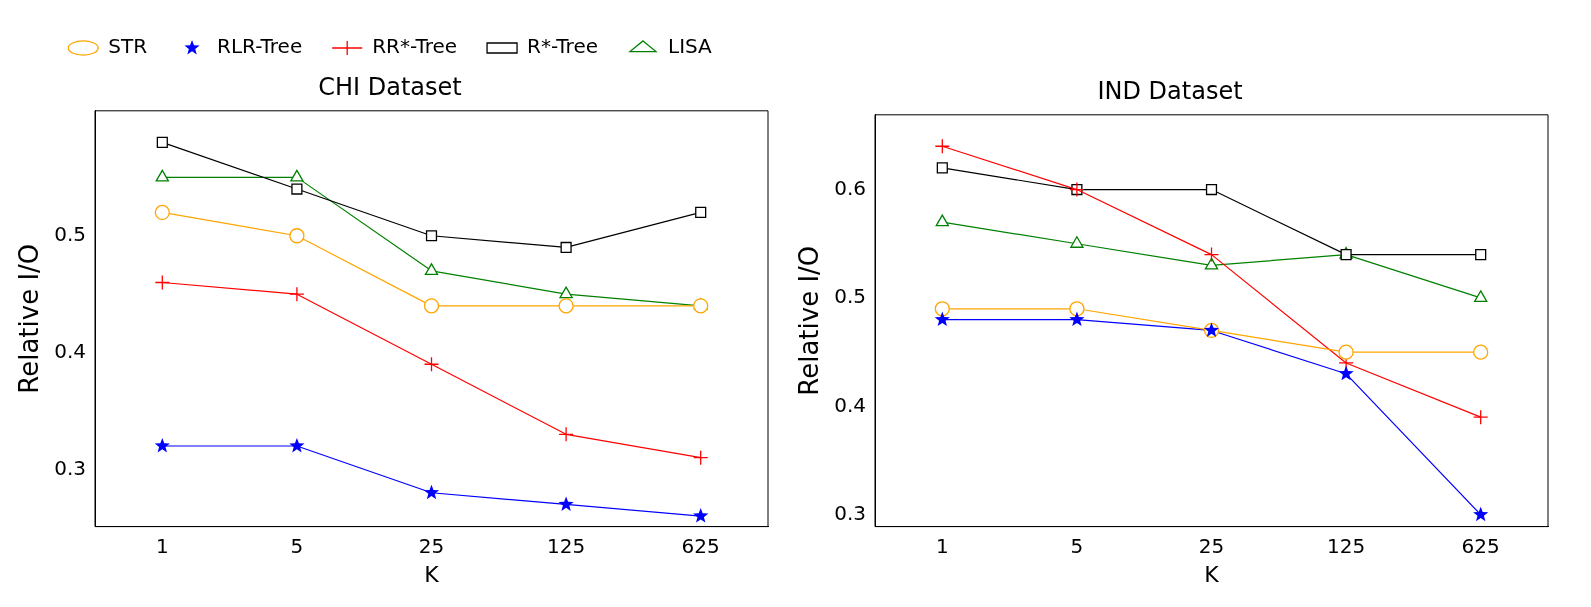 The image size is (1591, 607). Describe the element at coordinates (850, 187) in the screenshot. I see `y-tick-label: 0.6` at that location.